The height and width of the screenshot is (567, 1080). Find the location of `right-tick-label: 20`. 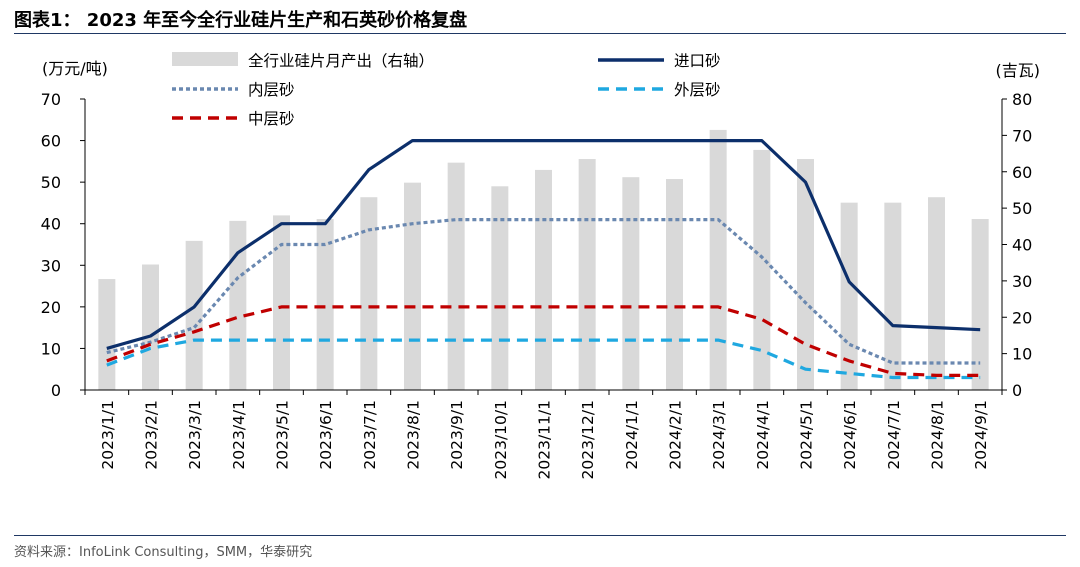

right-tick-label: 20 is located at coordinates (1022, 317).